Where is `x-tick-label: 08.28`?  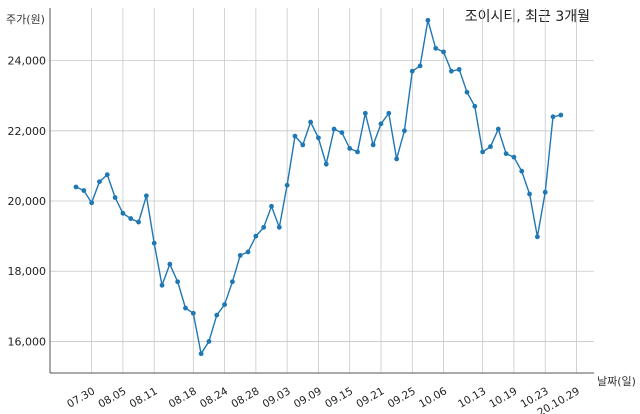
x-tick-label: 08.28 is located at coordinates (245, 397).